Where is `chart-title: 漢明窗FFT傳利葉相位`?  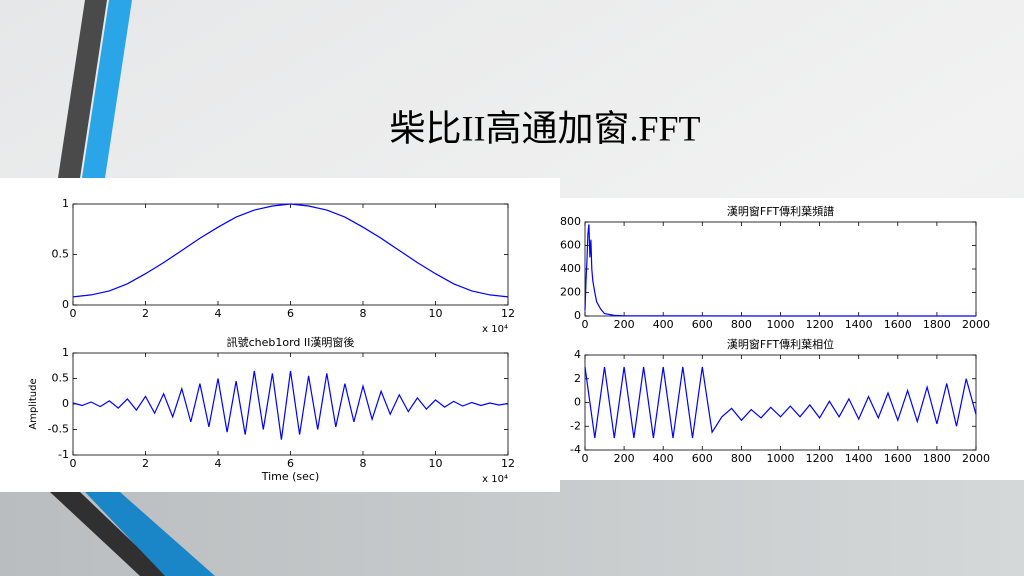 chart-title: 漢明窗FFT傳利葉相位 is located at coordinates (780, 344).